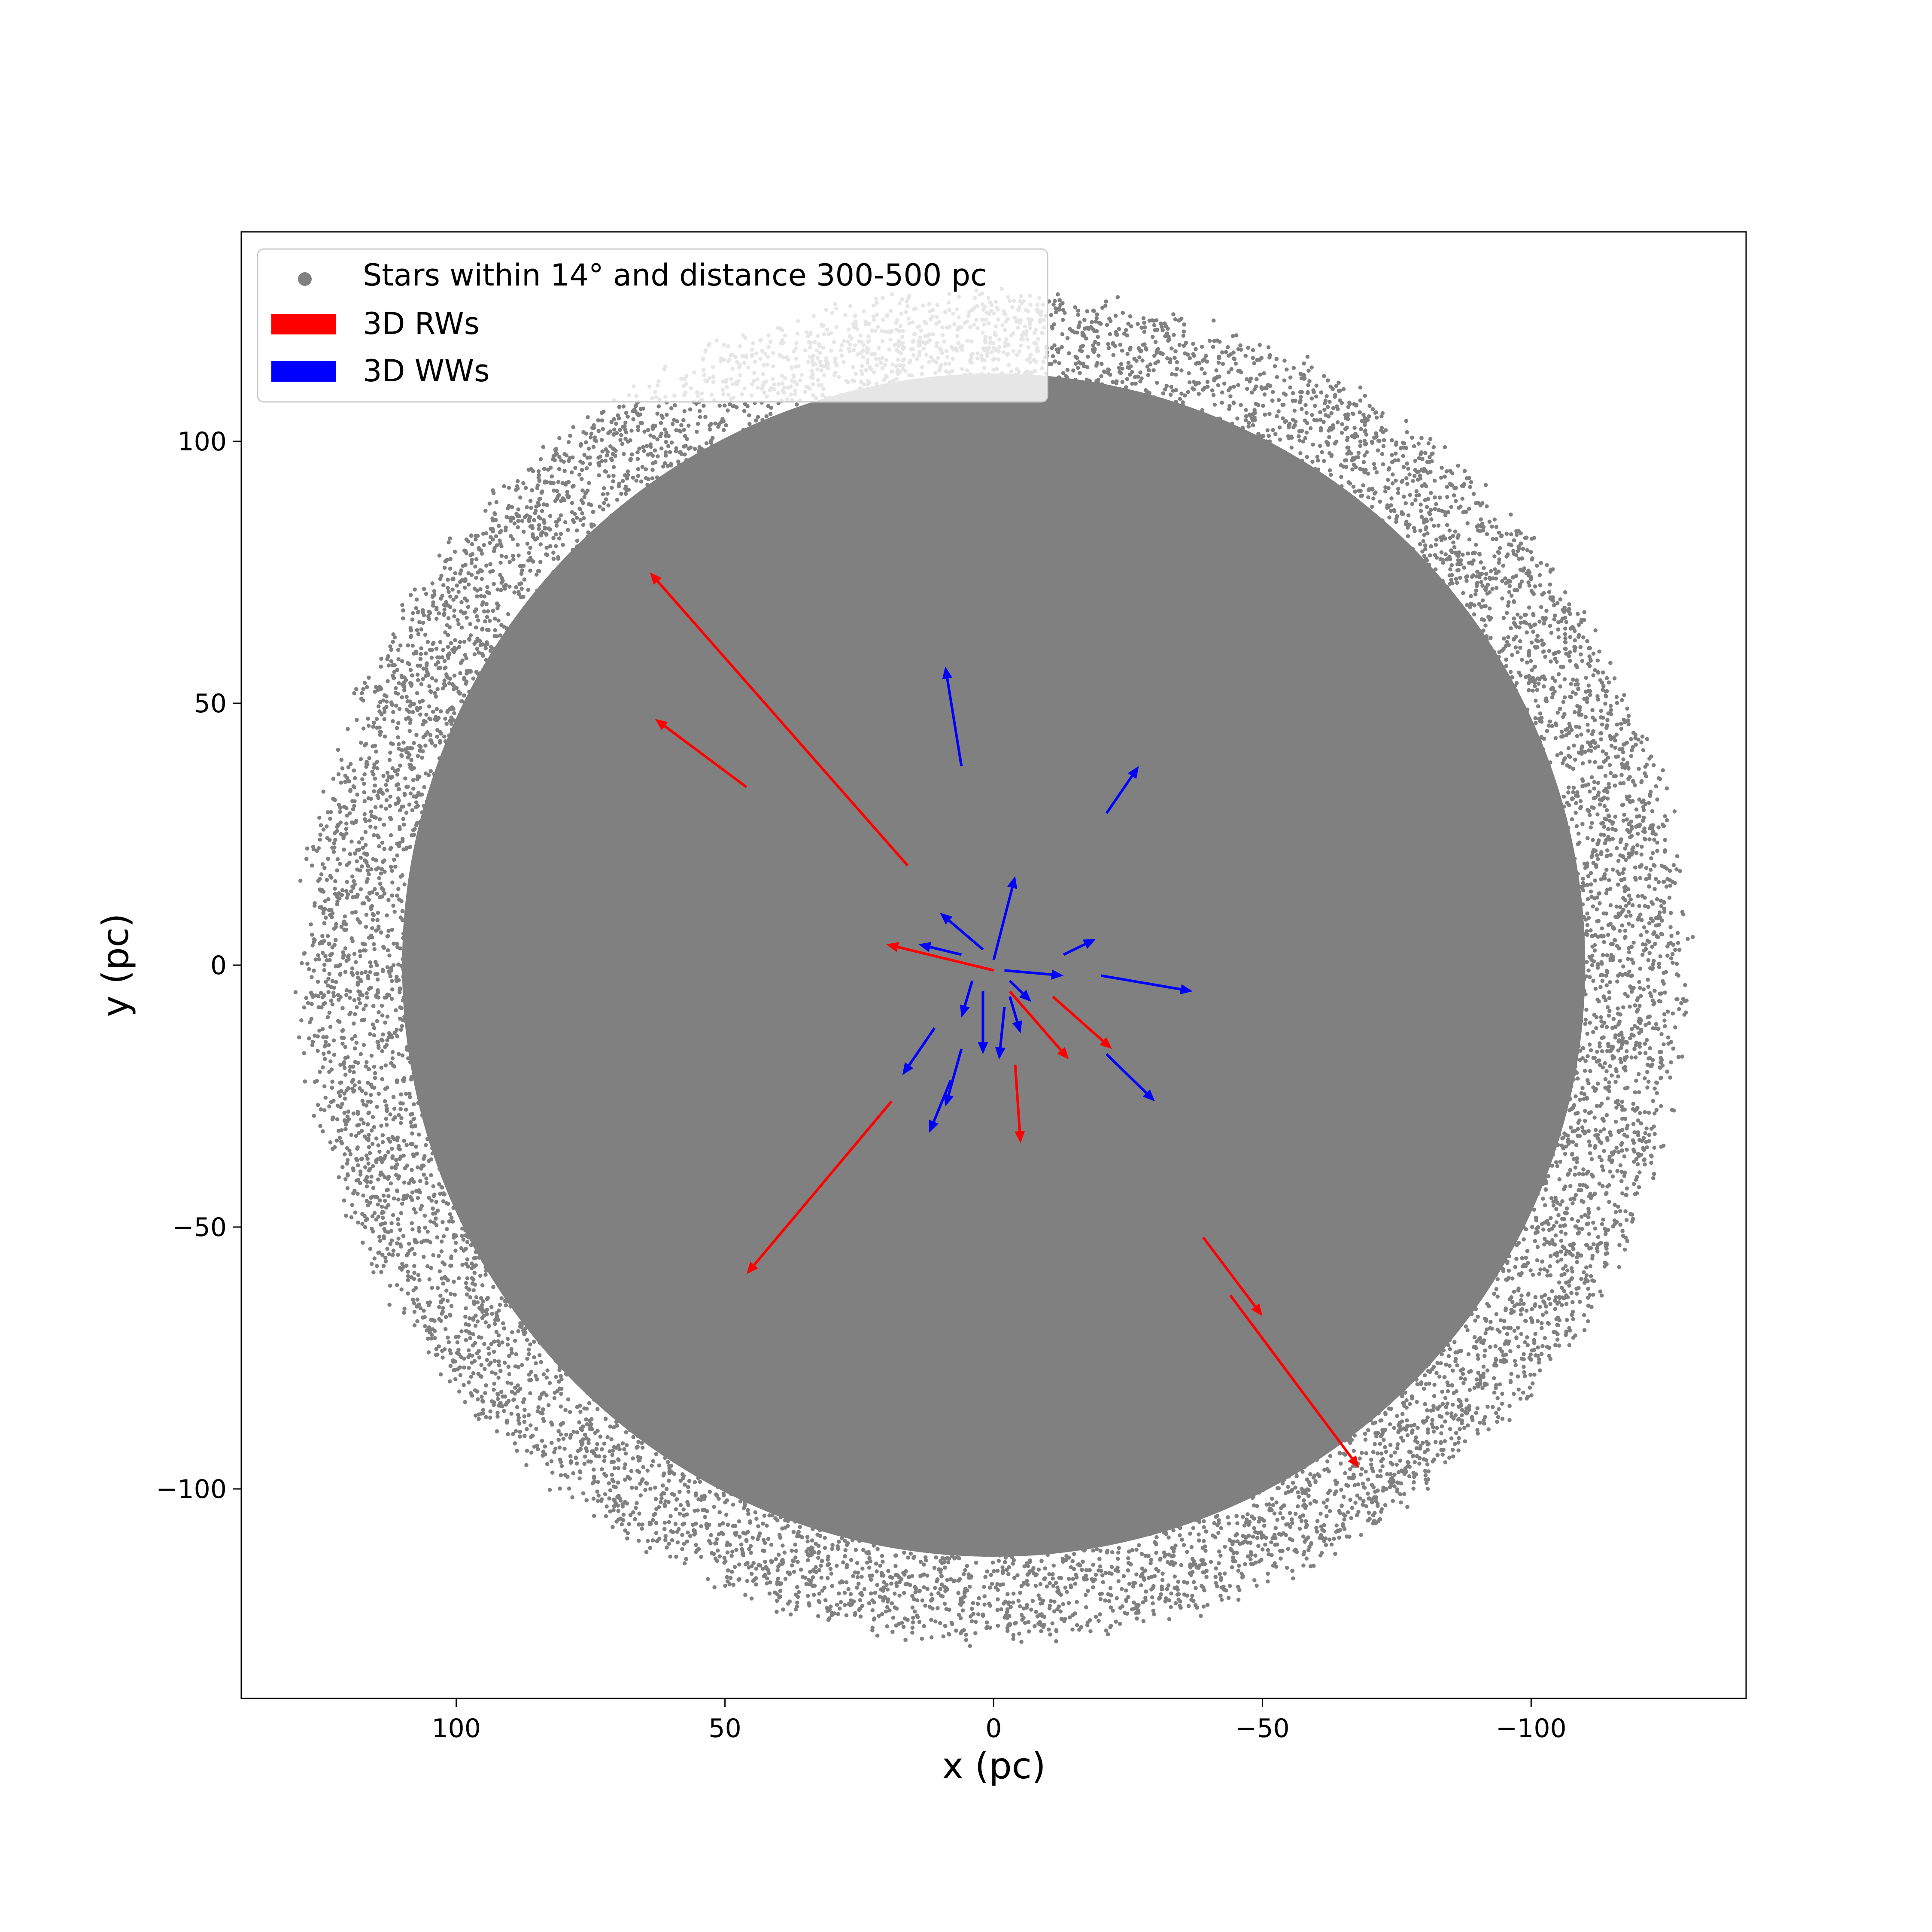 The width and height of the screenshot is (1932, 1932). Describe the element at coordinates (191, 1489) in the screenshot. I see `y-tick-label: −100` at that location.